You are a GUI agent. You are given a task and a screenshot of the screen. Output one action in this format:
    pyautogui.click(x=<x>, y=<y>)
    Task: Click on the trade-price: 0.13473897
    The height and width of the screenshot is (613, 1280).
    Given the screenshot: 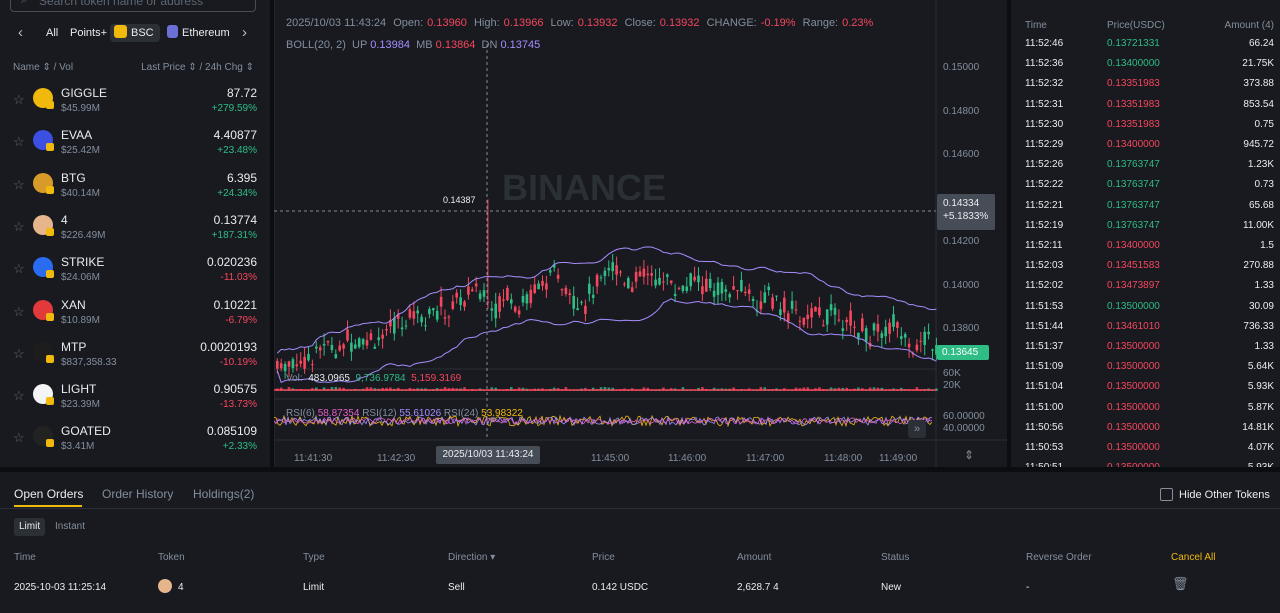 What is the action you would take?
    pyautogui.click(x=1133, y=286)
    